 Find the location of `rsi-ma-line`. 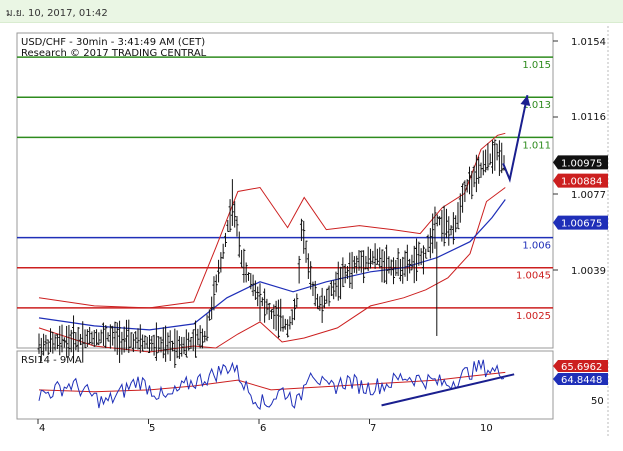

rsi-ma-line is located at coordinates (272, 382).